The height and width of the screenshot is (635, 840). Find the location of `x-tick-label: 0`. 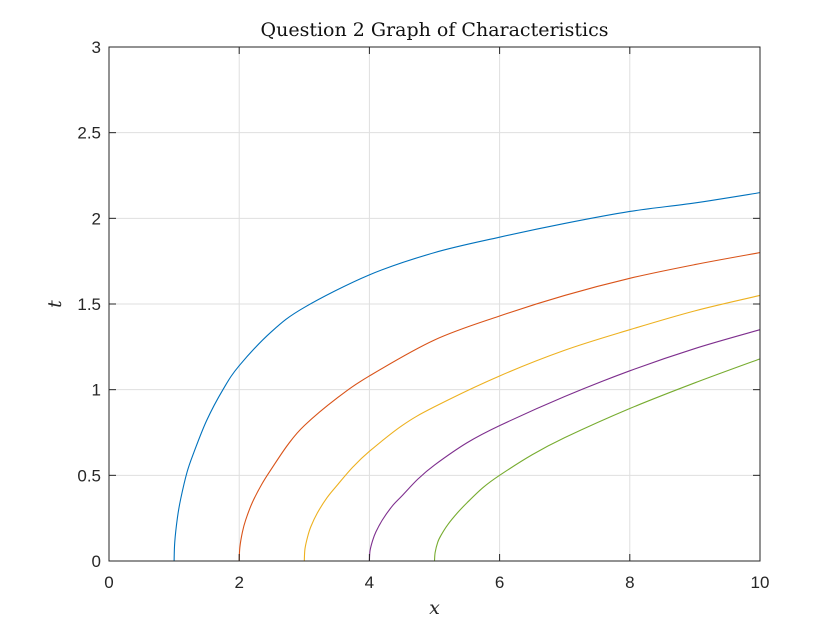

x-tick-label: 0 is located at coordinates (108, 582).